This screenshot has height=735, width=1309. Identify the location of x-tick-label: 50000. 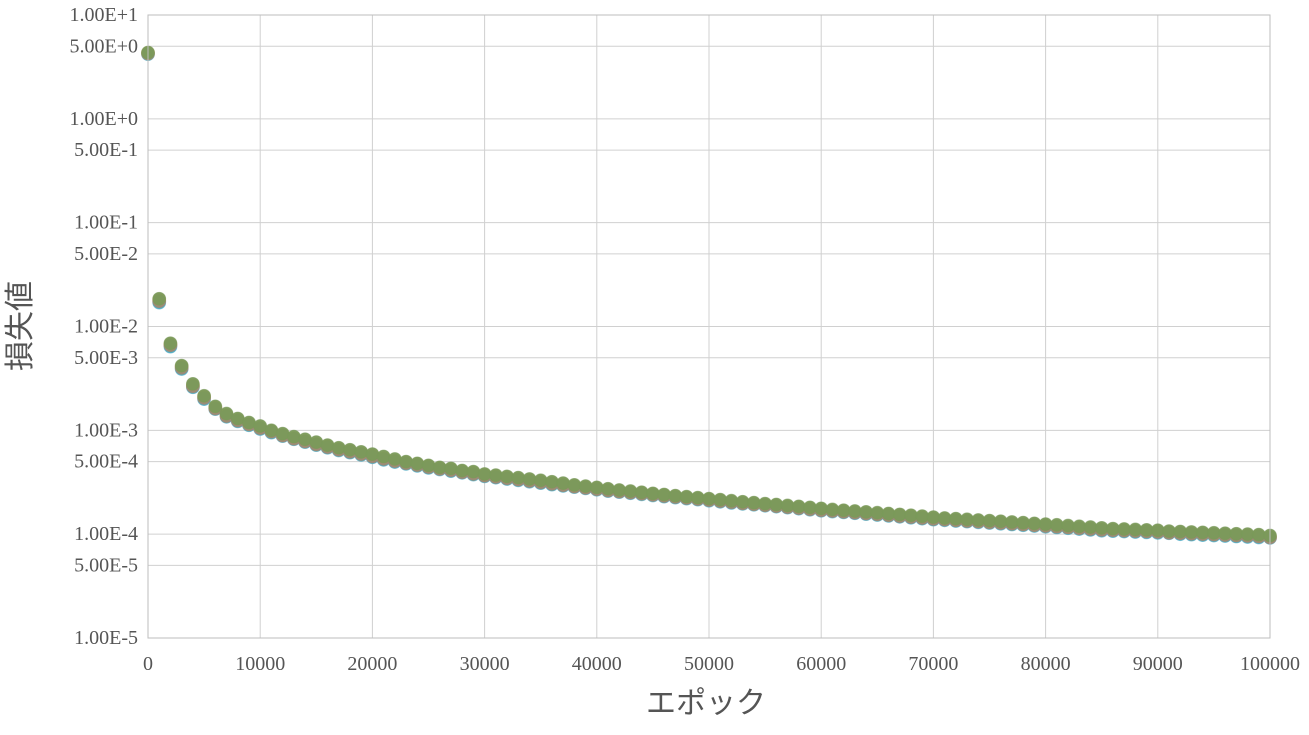
(709, 664).